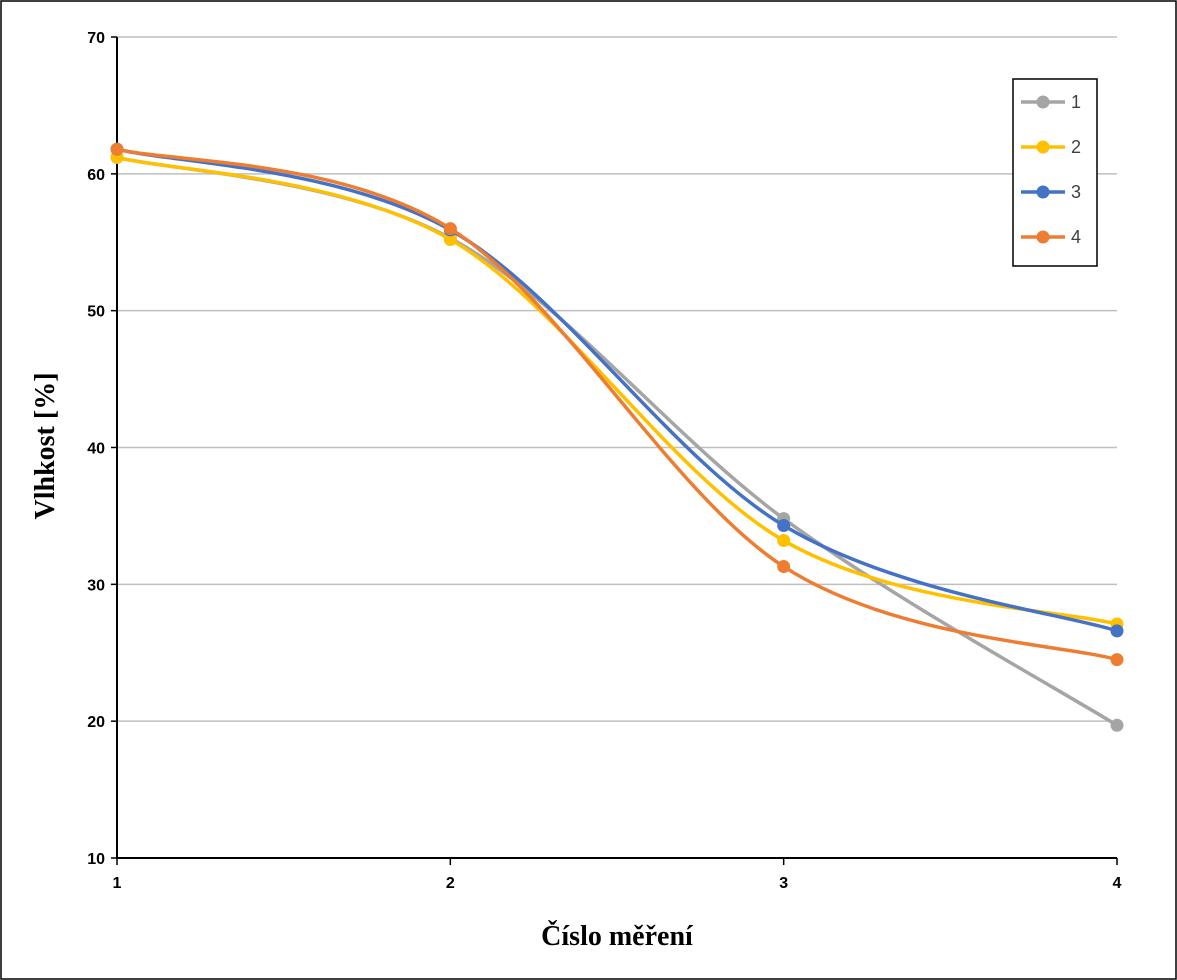  Describe the element at coordinates (96, 175) in the screenshot. I see `y-tick-label: 60` at that location.